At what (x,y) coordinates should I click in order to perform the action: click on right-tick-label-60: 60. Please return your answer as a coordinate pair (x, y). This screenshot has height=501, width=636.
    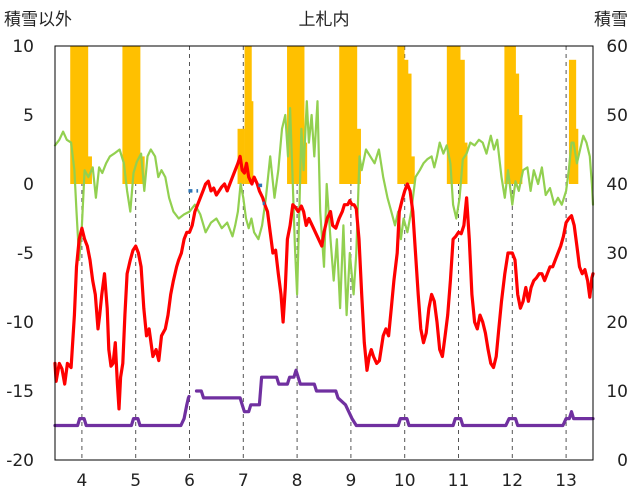
    Looking at the image, I should click on (617, 47).